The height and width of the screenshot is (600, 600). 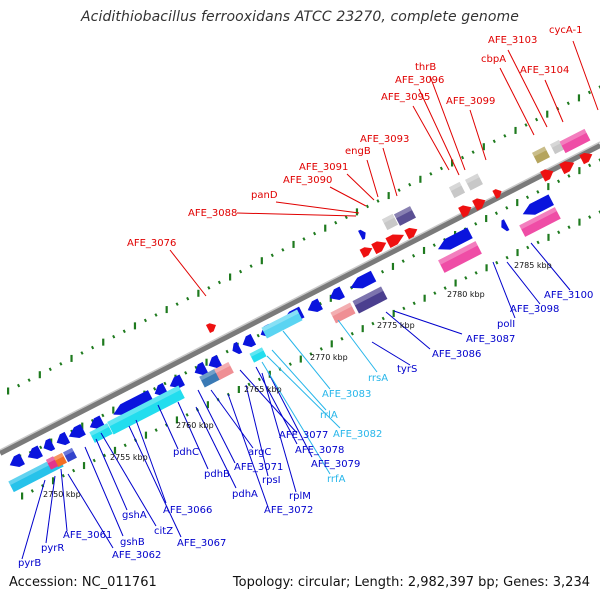 I want to click on gene-label: pdhB, so click(x=217, y=474).